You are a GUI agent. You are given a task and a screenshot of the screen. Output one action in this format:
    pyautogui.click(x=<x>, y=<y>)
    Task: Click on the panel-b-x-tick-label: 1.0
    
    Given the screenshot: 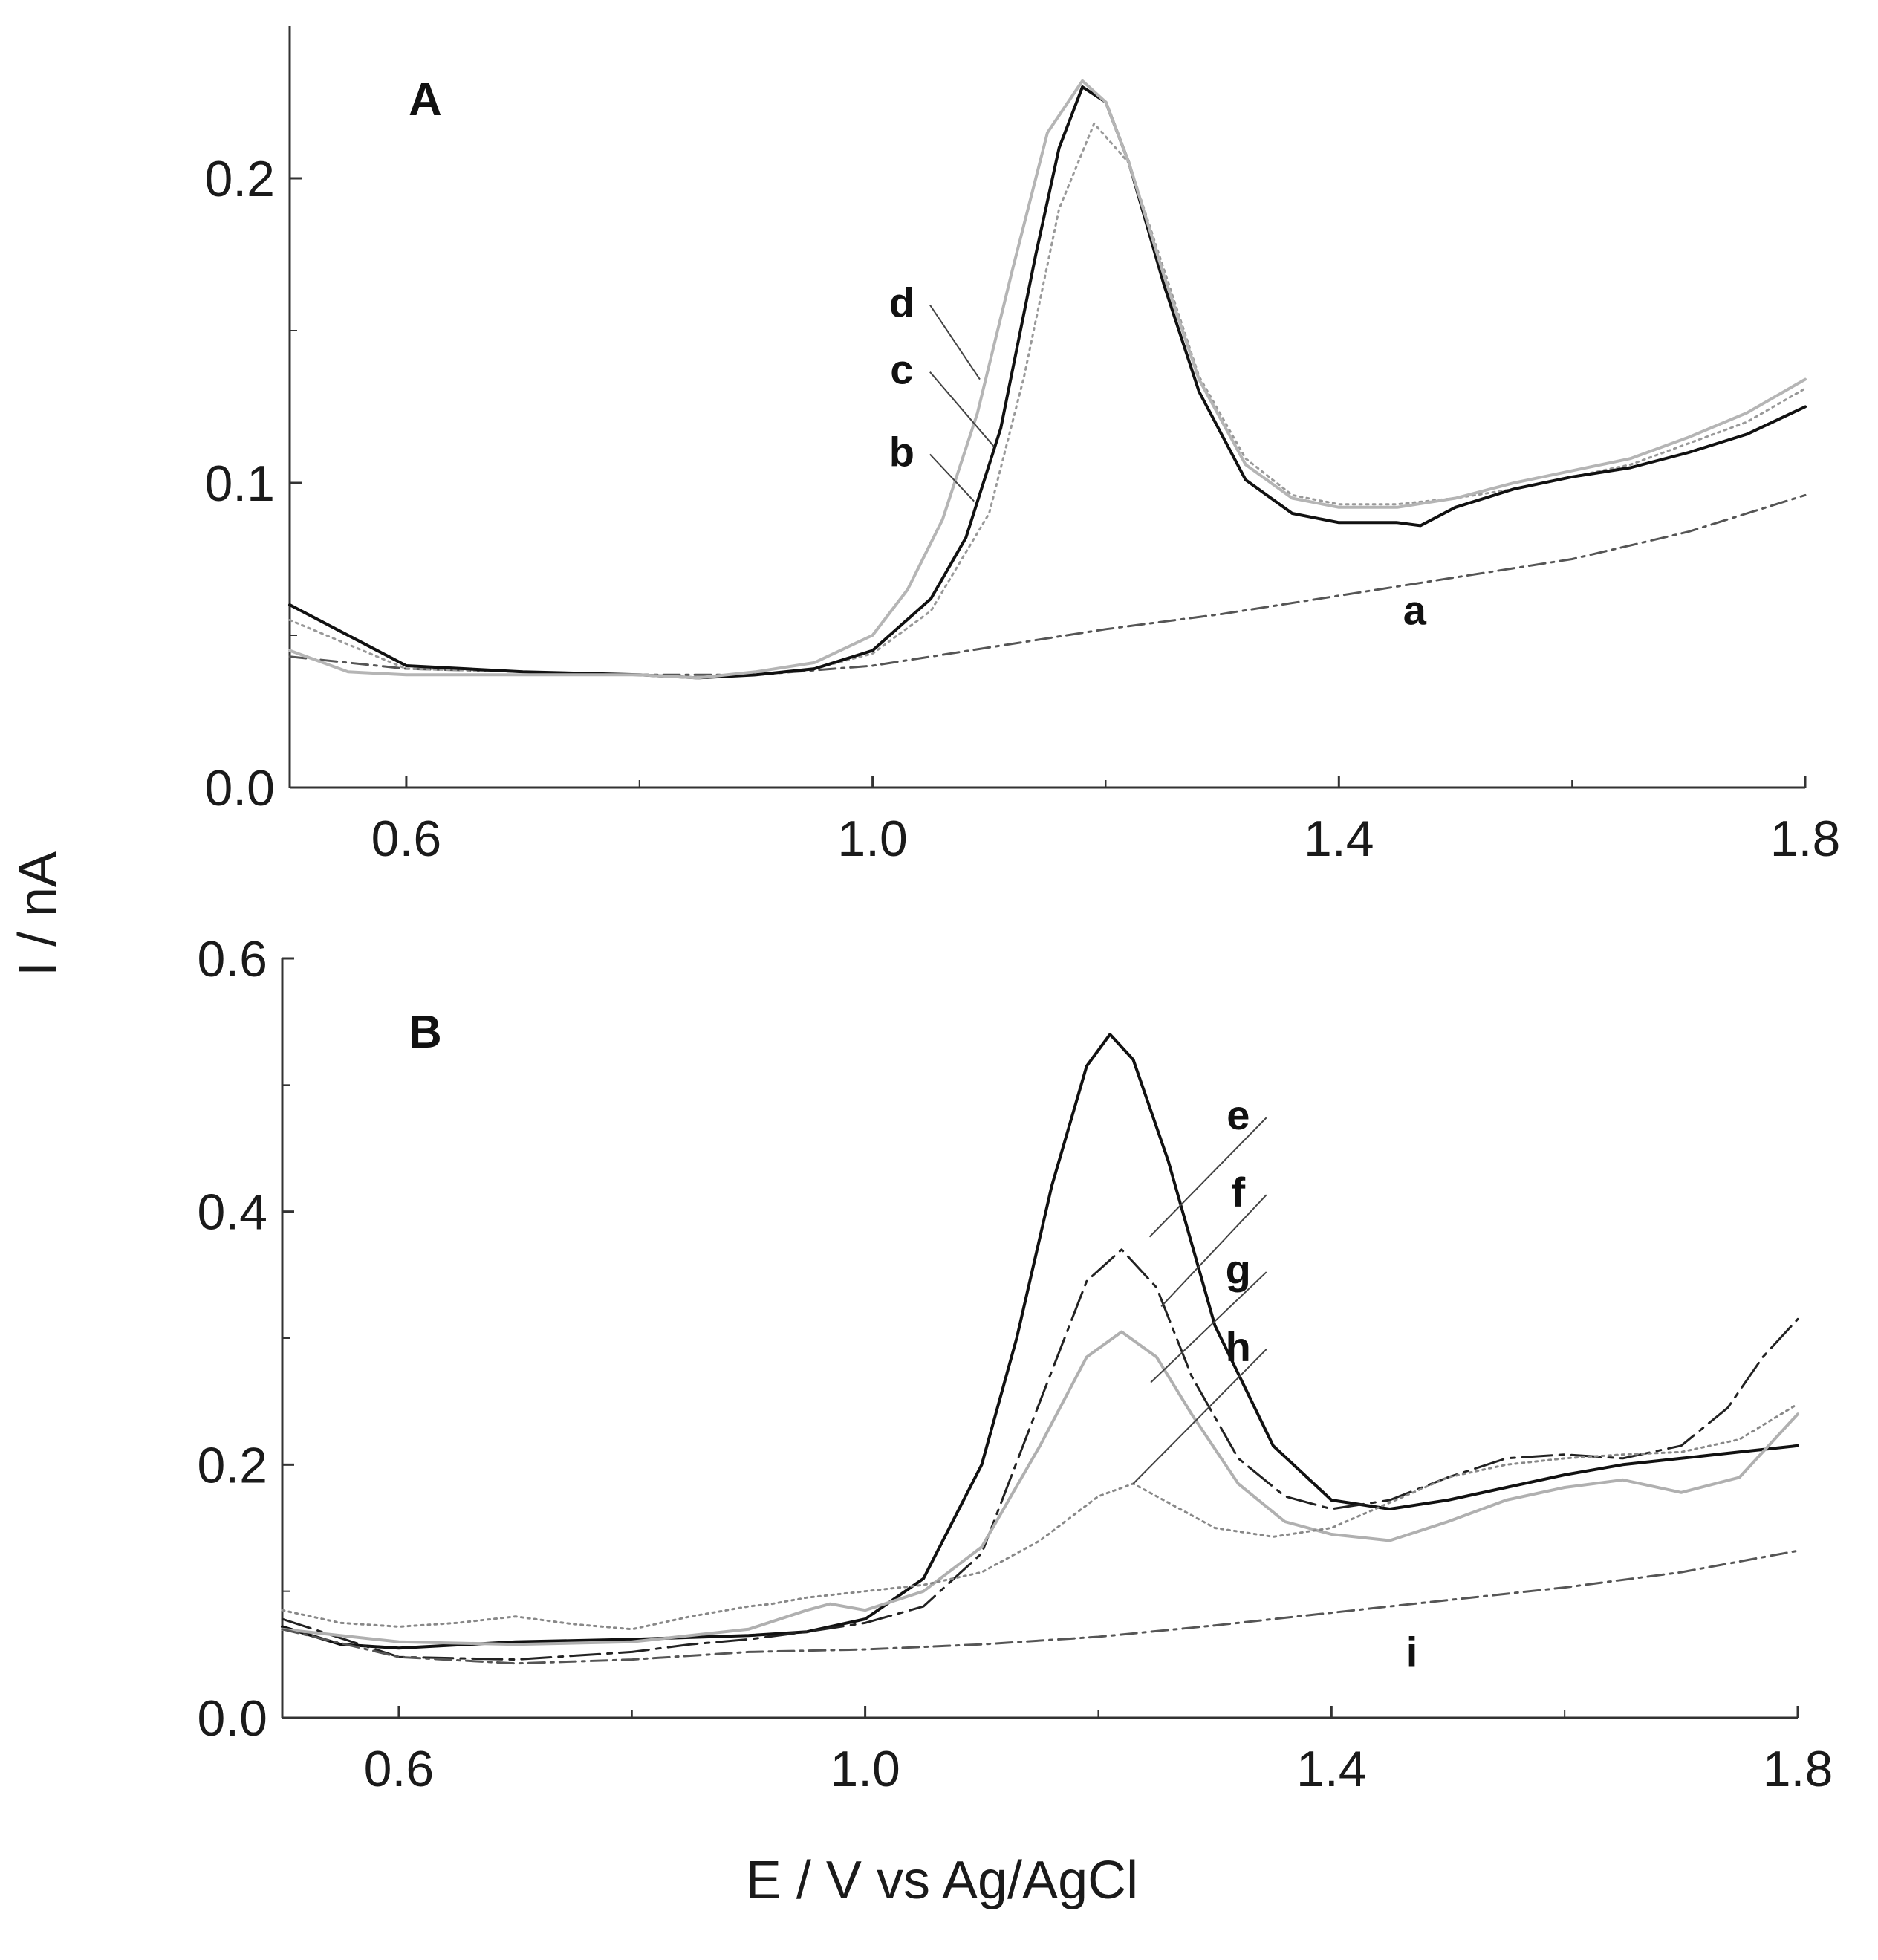 What is the action you would take?
    pyautogui.click(x=865, y=1769)
    